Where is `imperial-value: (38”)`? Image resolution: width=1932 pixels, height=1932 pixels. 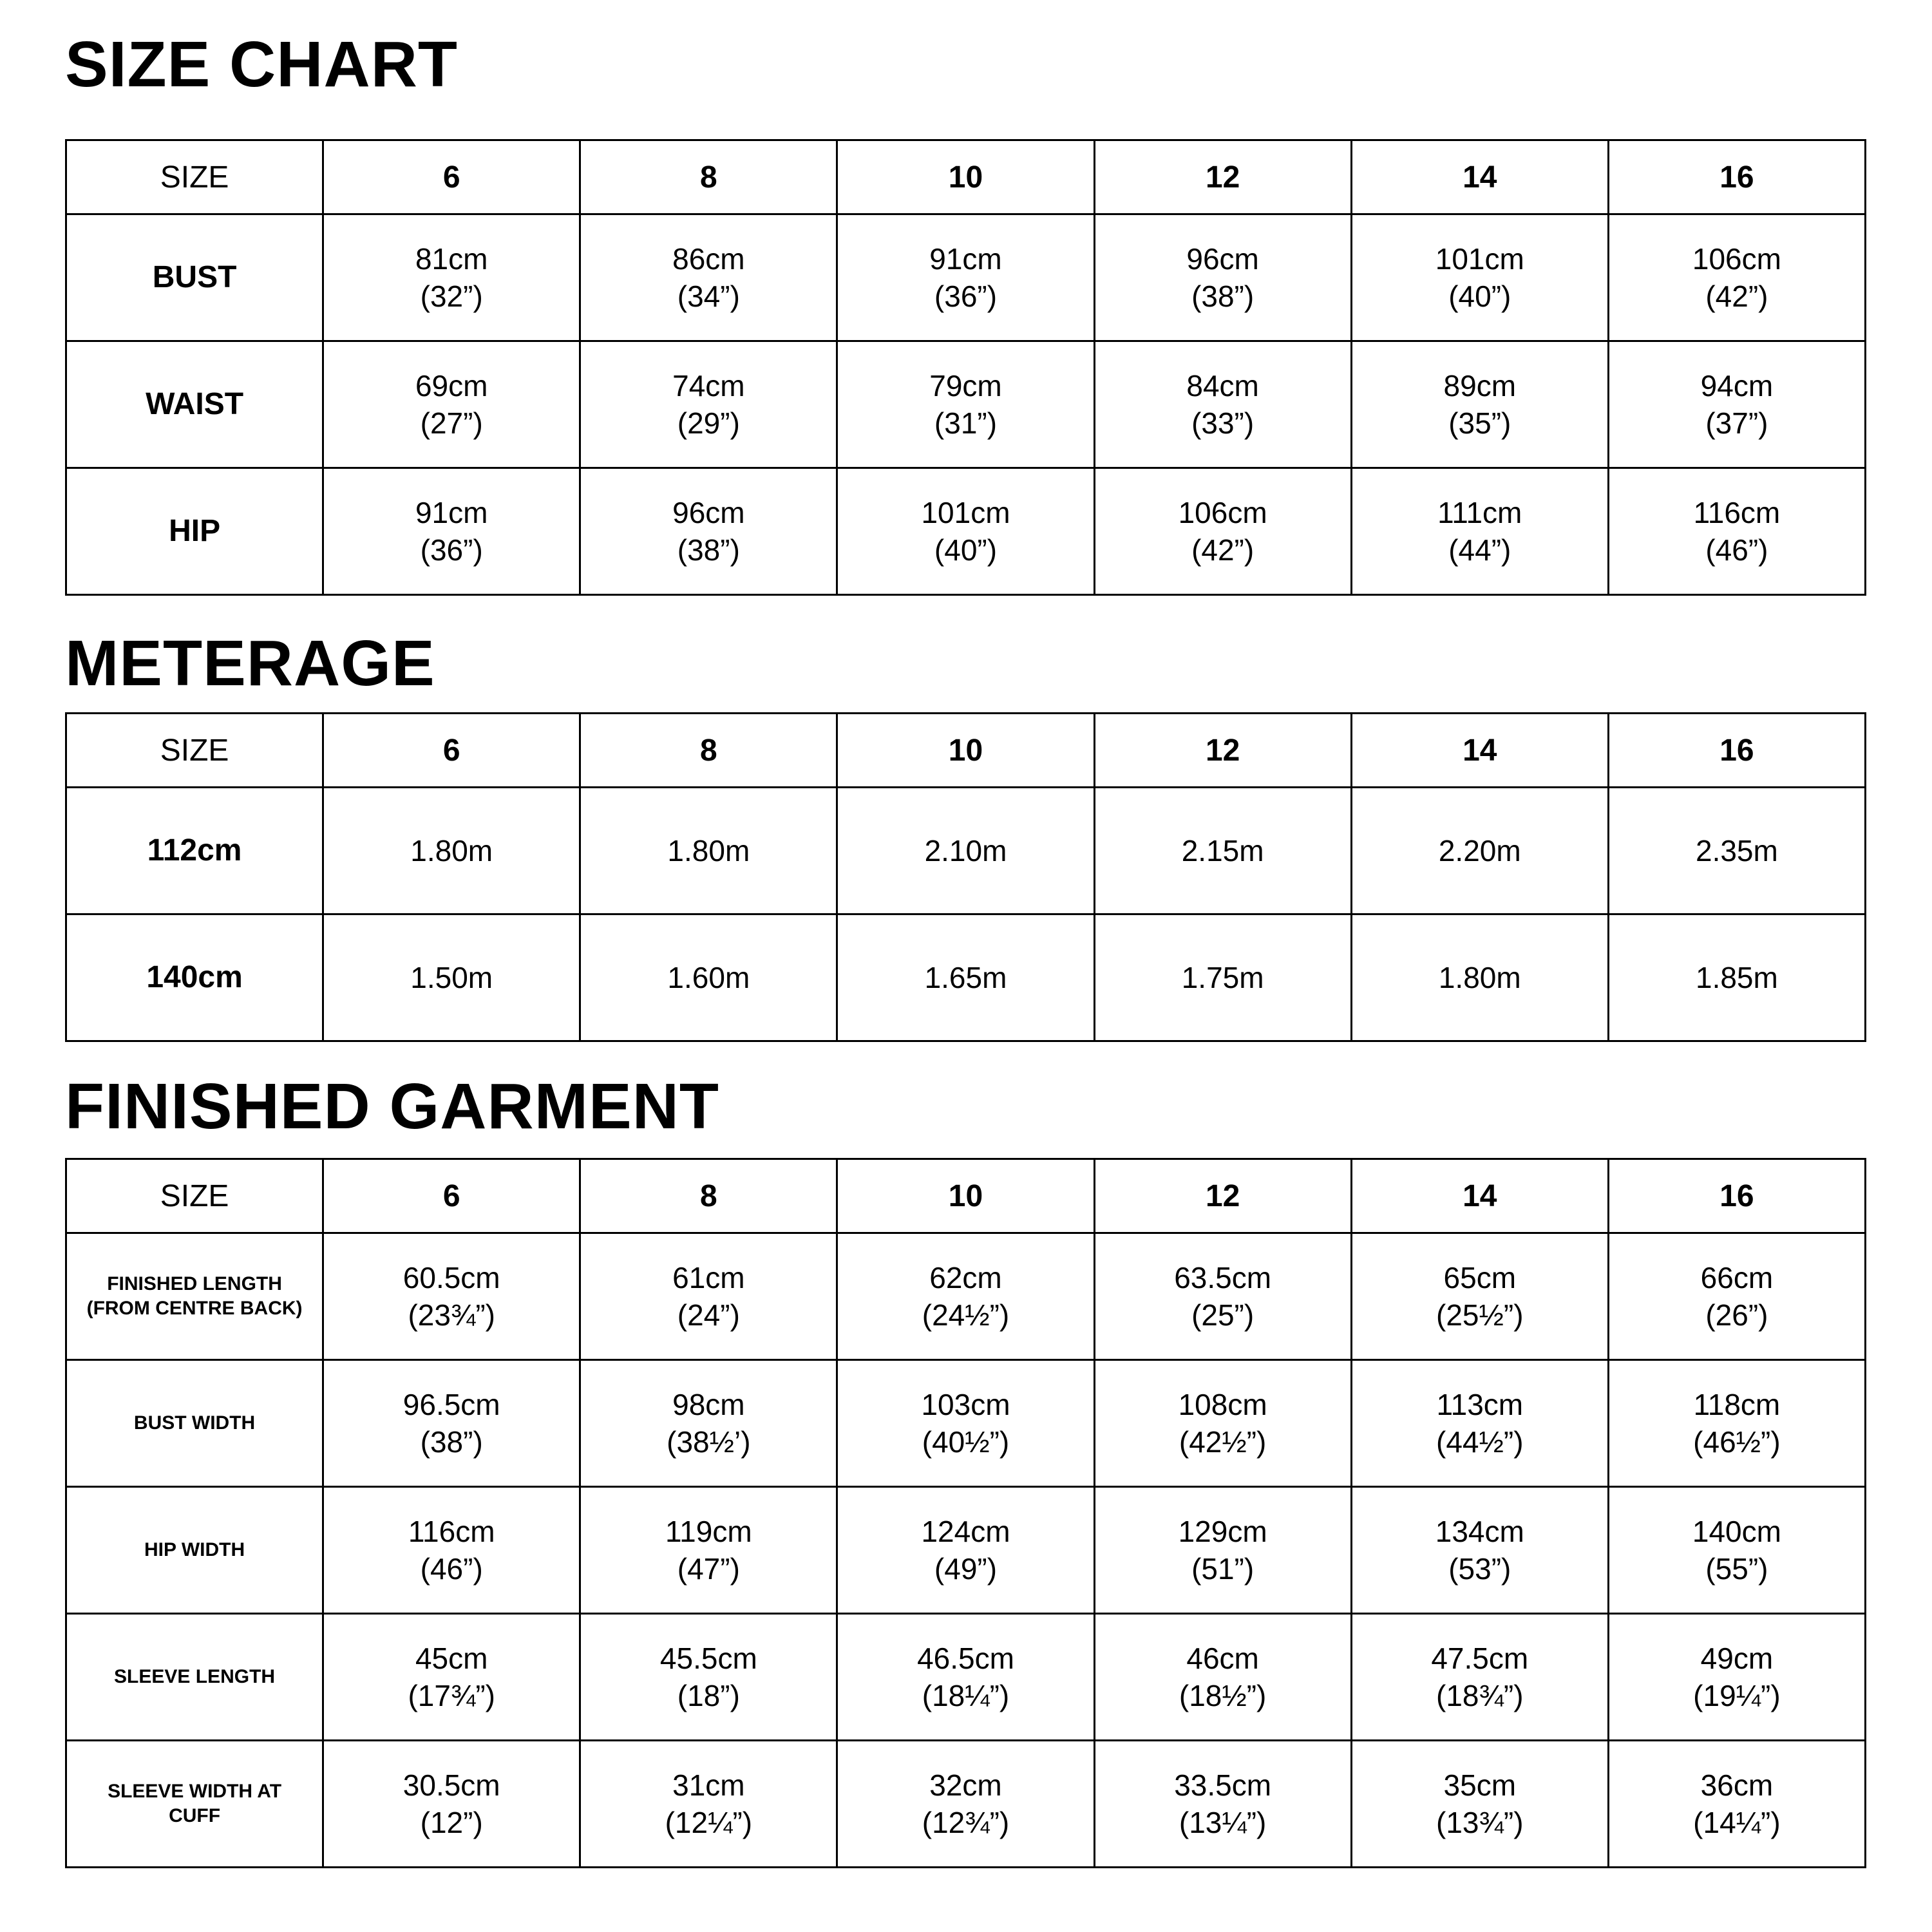
imperial-value: (38”) is located at coordinates (709, 550).